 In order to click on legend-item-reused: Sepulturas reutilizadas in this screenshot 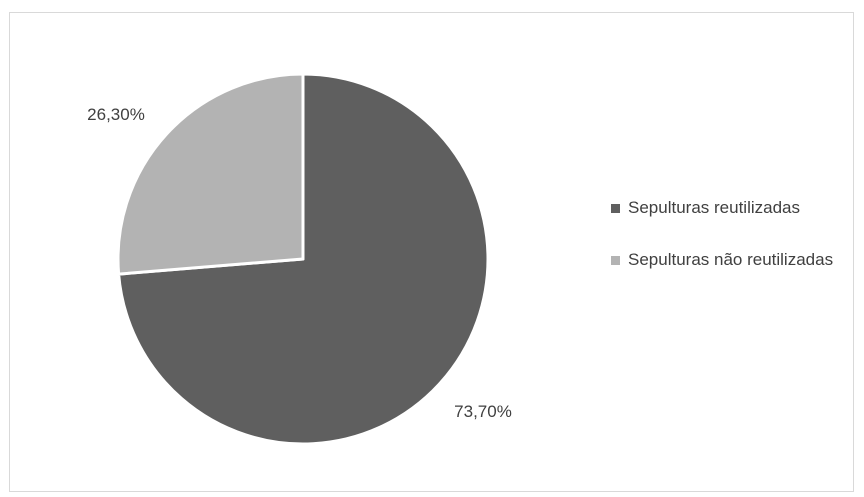, I will do `click(731, 208)`.